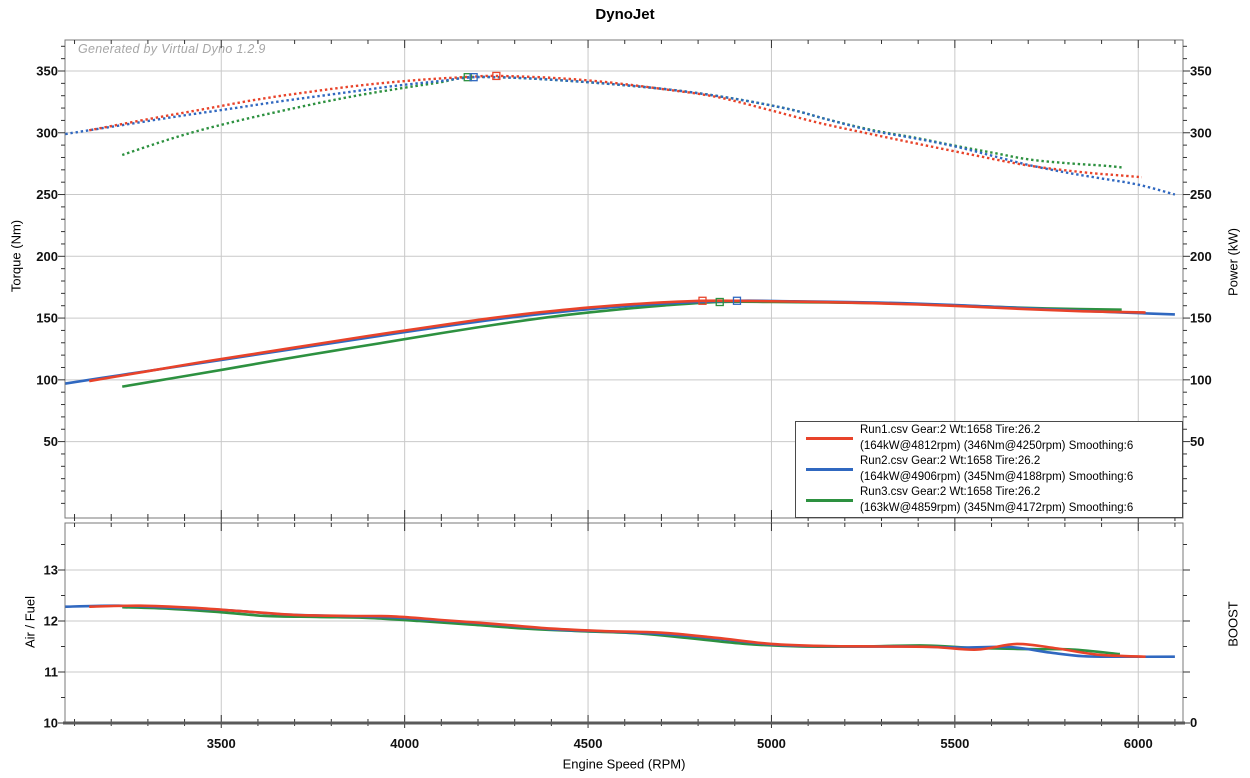 Image resolution: width=1250 pixels, height=778 pixels. What do you see at coordinates (1193, 722) in the screenshot?
I see `tick-label: 0` at bounding box center [1193, 722].